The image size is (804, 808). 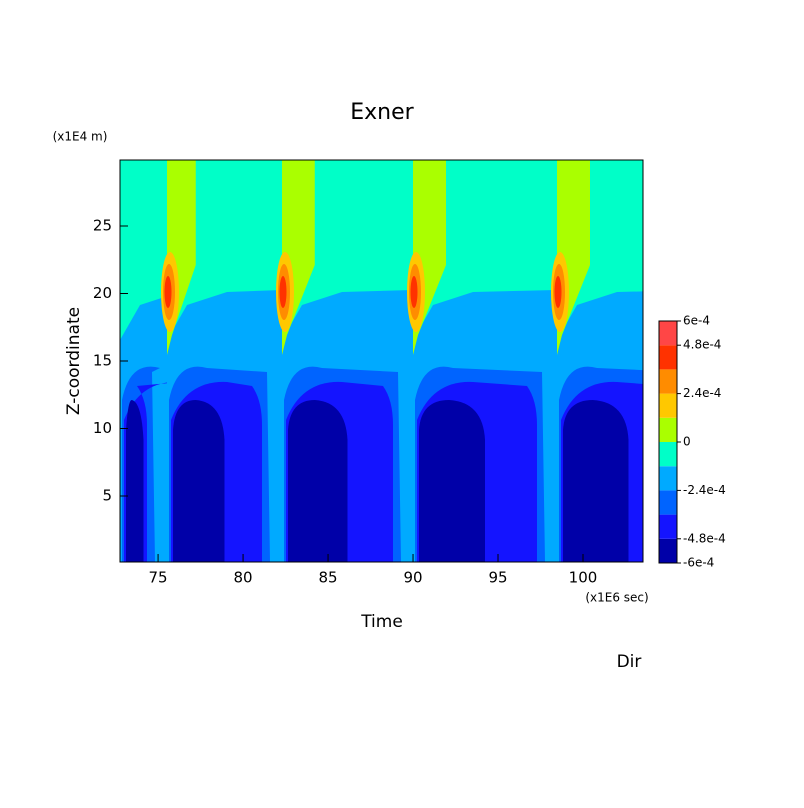 I want to click on colorbar-tick-label: 0, so click(x=687, y=442).